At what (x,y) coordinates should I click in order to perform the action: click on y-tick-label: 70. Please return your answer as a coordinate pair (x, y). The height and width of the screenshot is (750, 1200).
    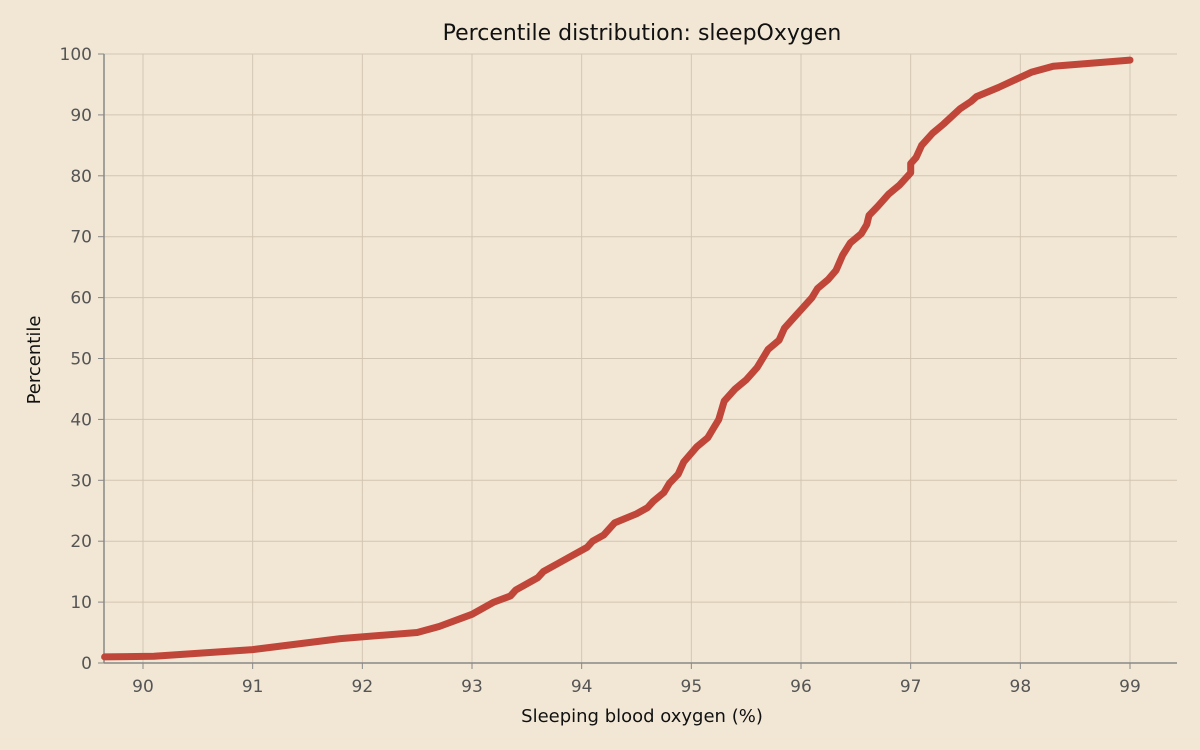
    Looking at the image, I should click on (81, 238).